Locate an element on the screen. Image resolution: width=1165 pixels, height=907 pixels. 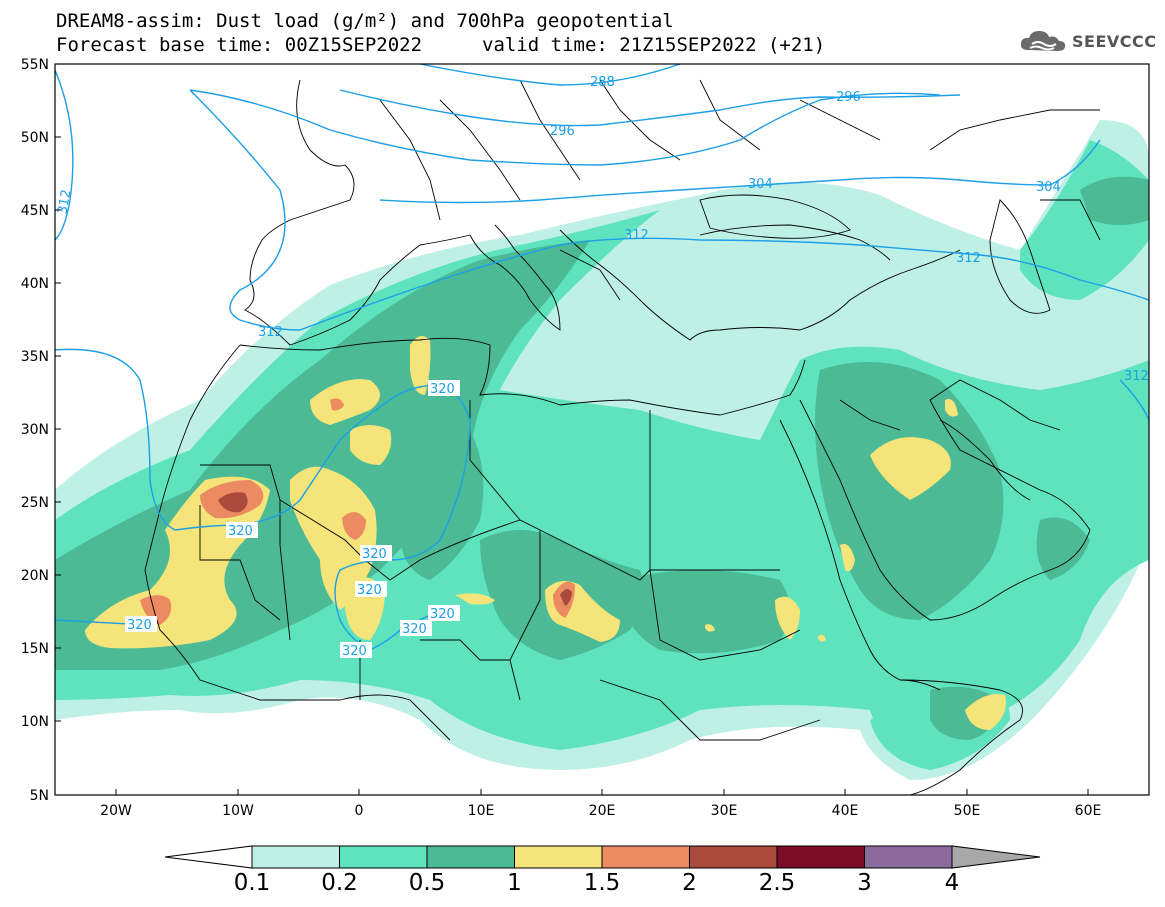
colorbar-tick-label: 1.5 is located at coordinates (602, 883).